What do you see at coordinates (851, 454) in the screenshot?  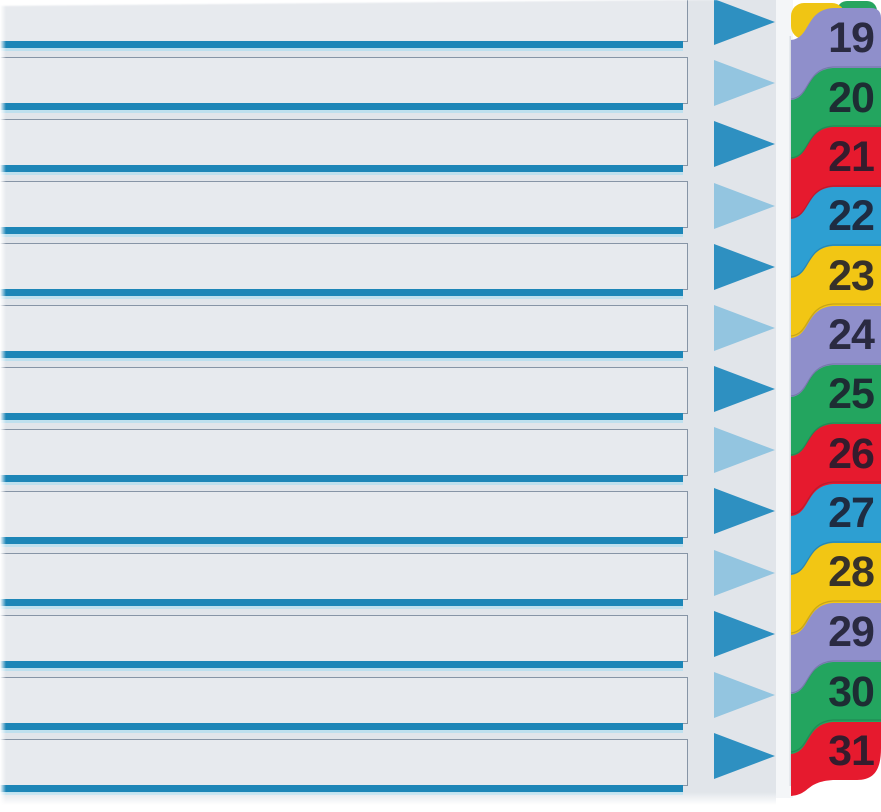 I see `tab-number: 26` at bounding box center [851, 454].